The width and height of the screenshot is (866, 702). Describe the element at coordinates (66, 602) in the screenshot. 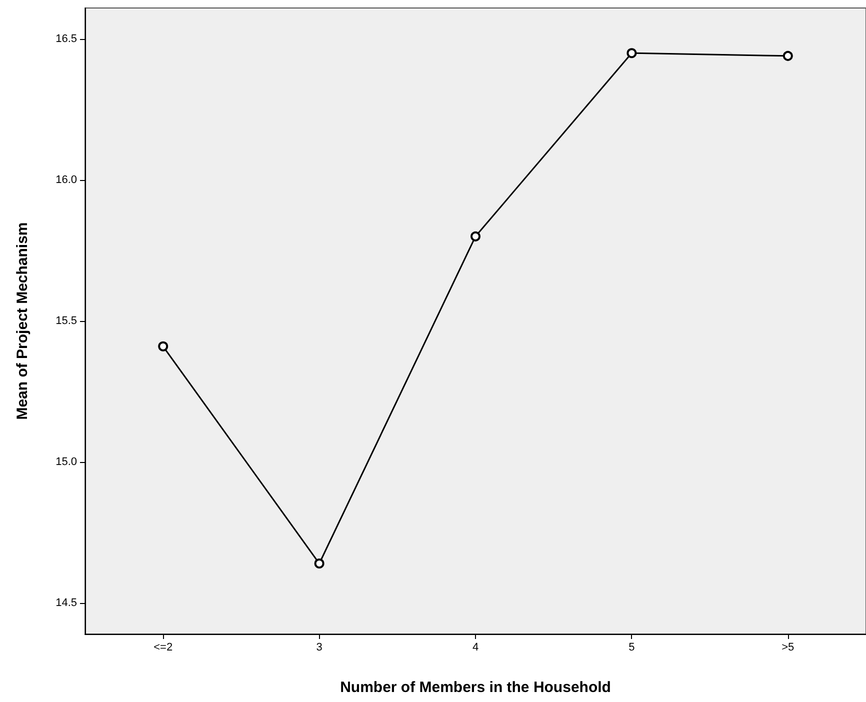

I see `y-tick-label: 14.5` at that location.